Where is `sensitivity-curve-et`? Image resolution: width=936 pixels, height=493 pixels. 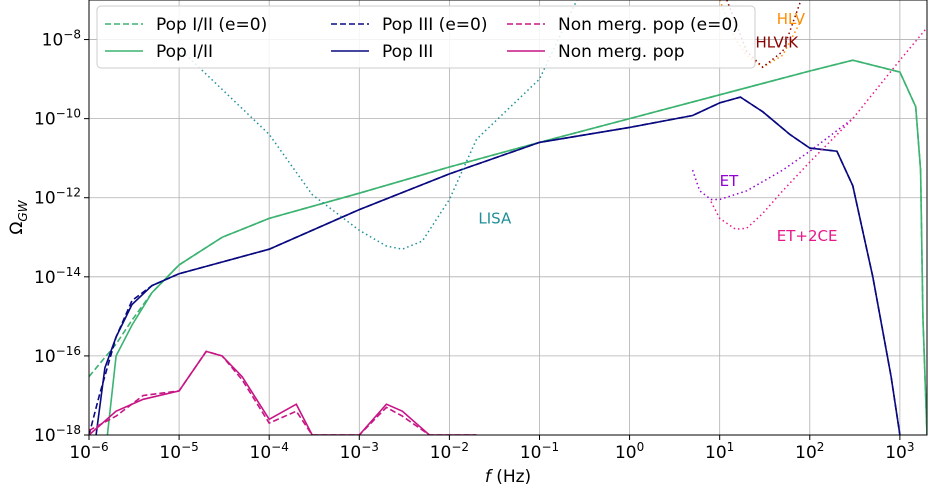
sensitivity-curve-et is located at coordinates (772, 159).